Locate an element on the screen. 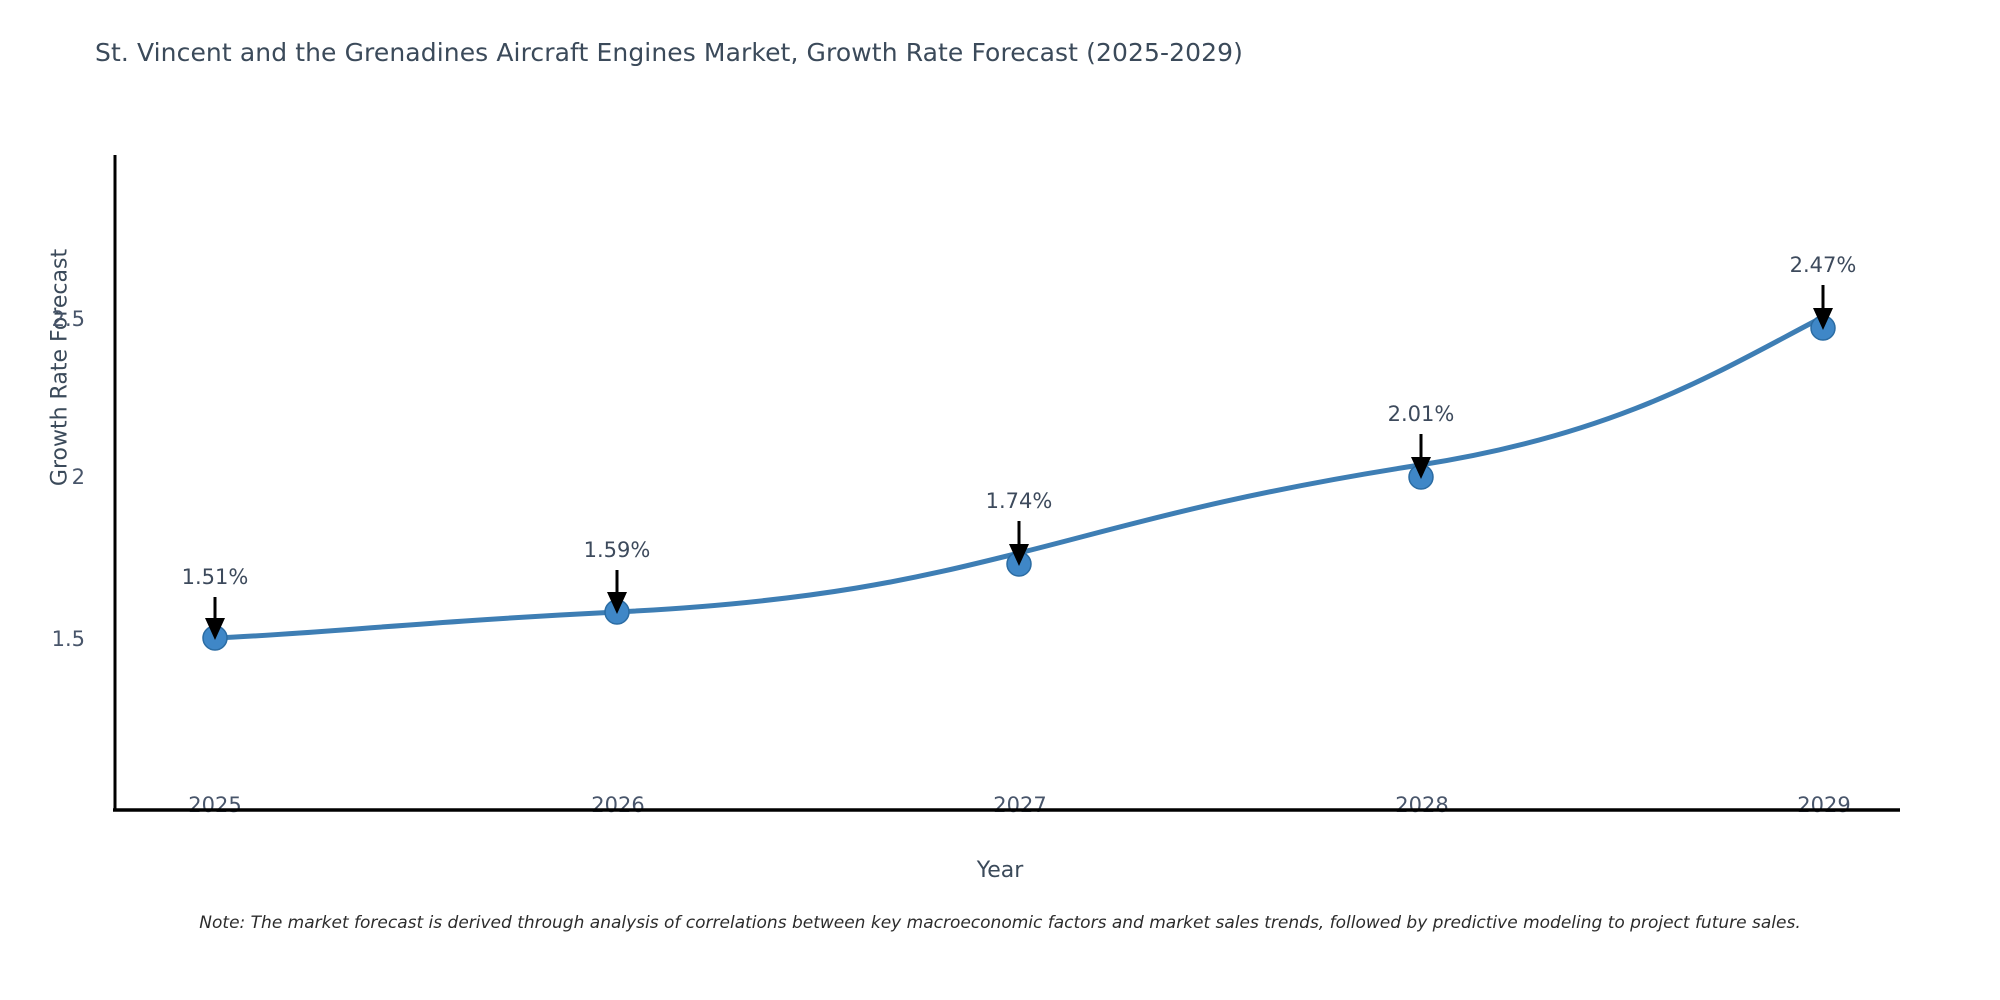 The width and height of the screenshot is (2000, 1000). x-tick-label: 2025 is located at coordinates (215, 805).